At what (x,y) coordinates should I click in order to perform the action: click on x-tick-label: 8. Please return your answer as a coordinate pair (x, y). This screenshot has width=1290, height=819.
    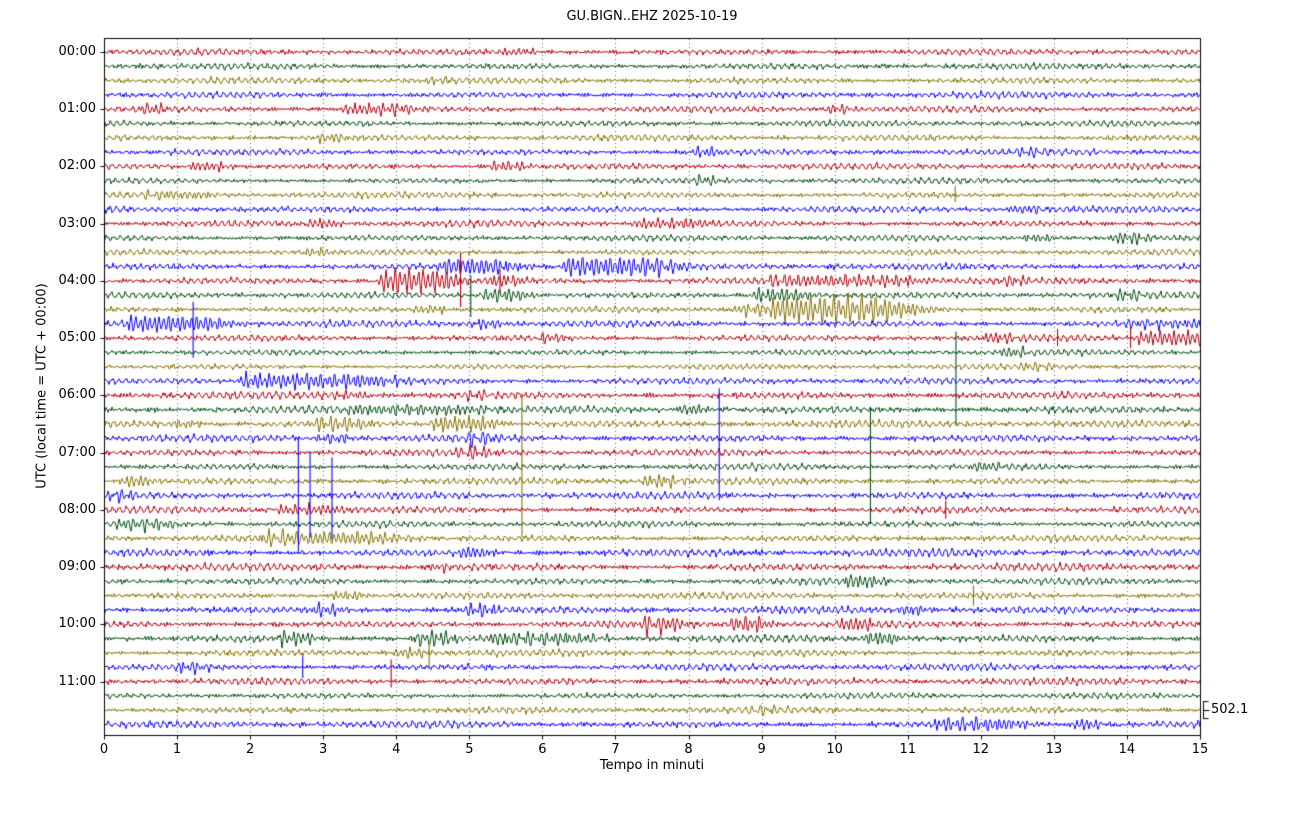
    Looking at the image, I should click on (688, 749).